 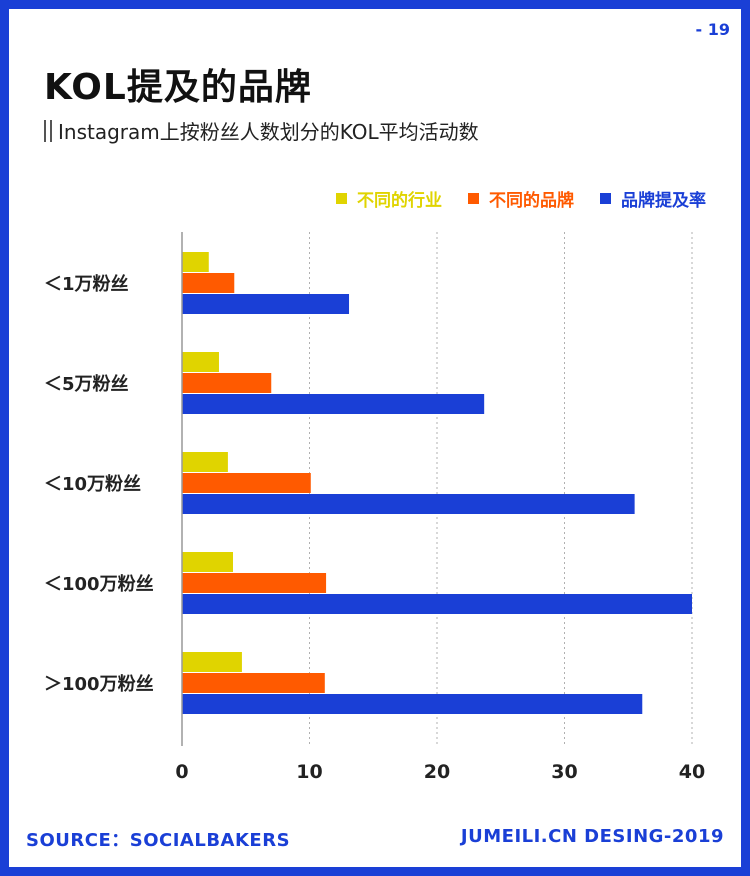 What do you see at coordinates (564, 772) in the screenshot?
I see `x-tick-label-30: 30` at bounding box center [564, 772].